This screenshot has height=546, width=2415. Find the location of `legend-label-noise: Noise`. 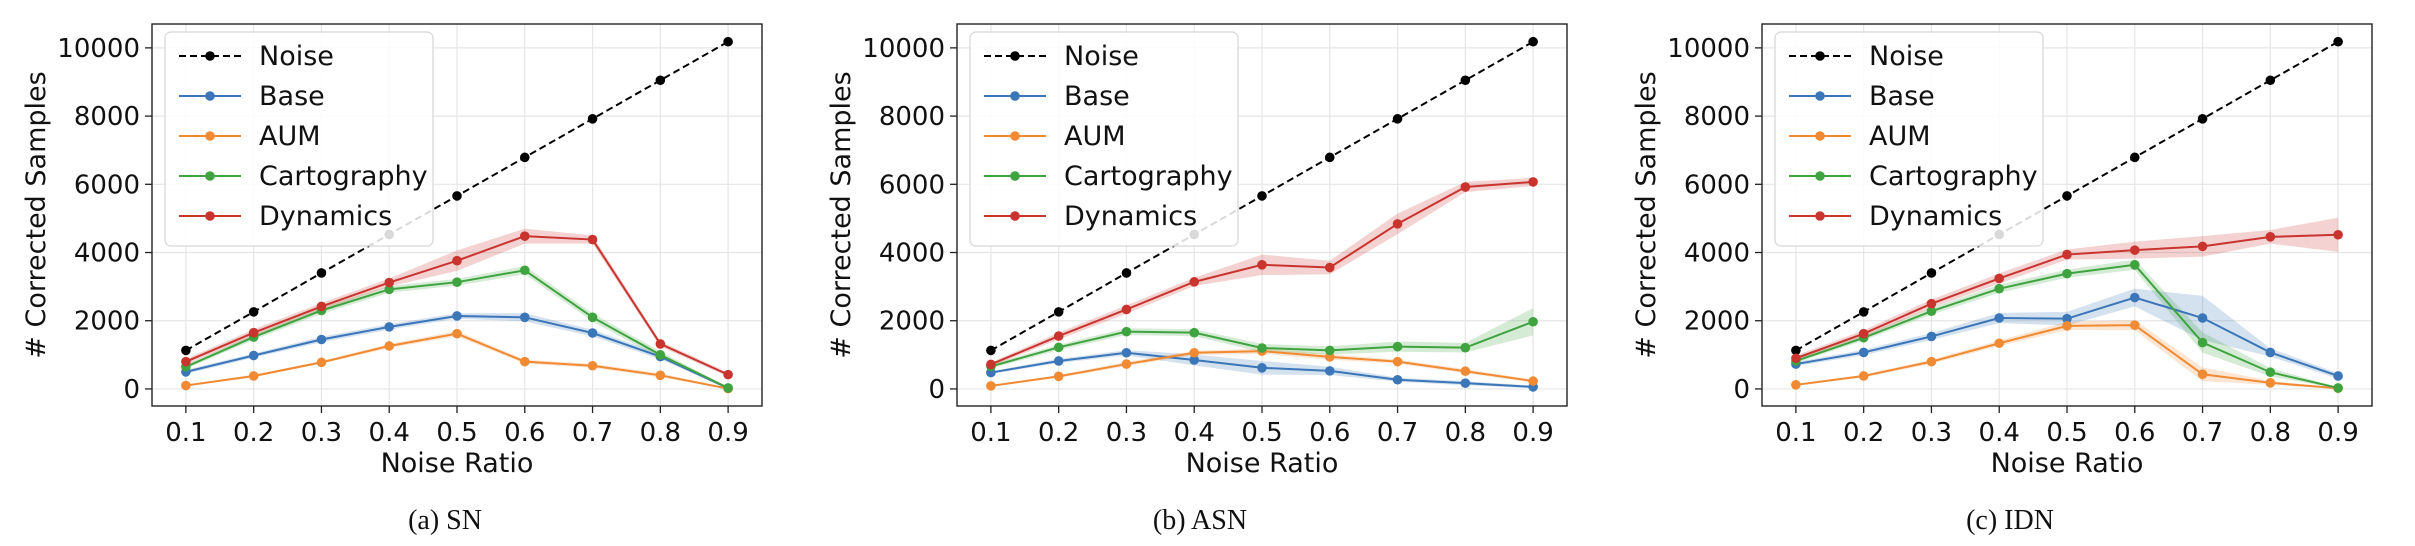

legend-label-noise: Noise is located at coordinates (1906, 56).